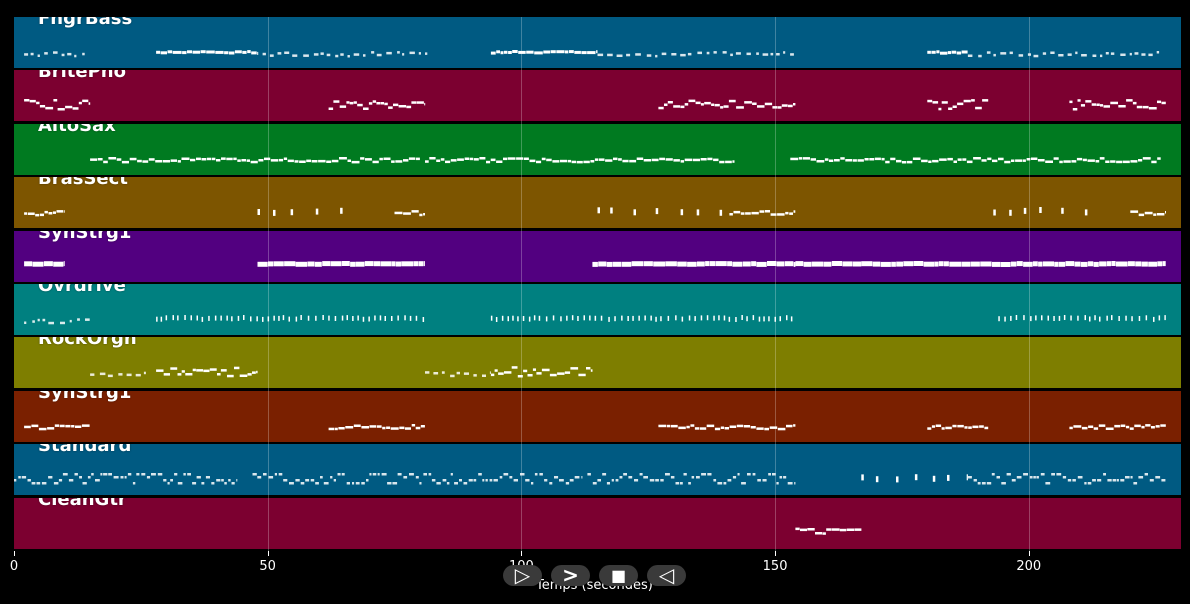  Describe the element at coordinates (82, 290) in the screenshot. I see `track-label: Ovrdrive` at that location.